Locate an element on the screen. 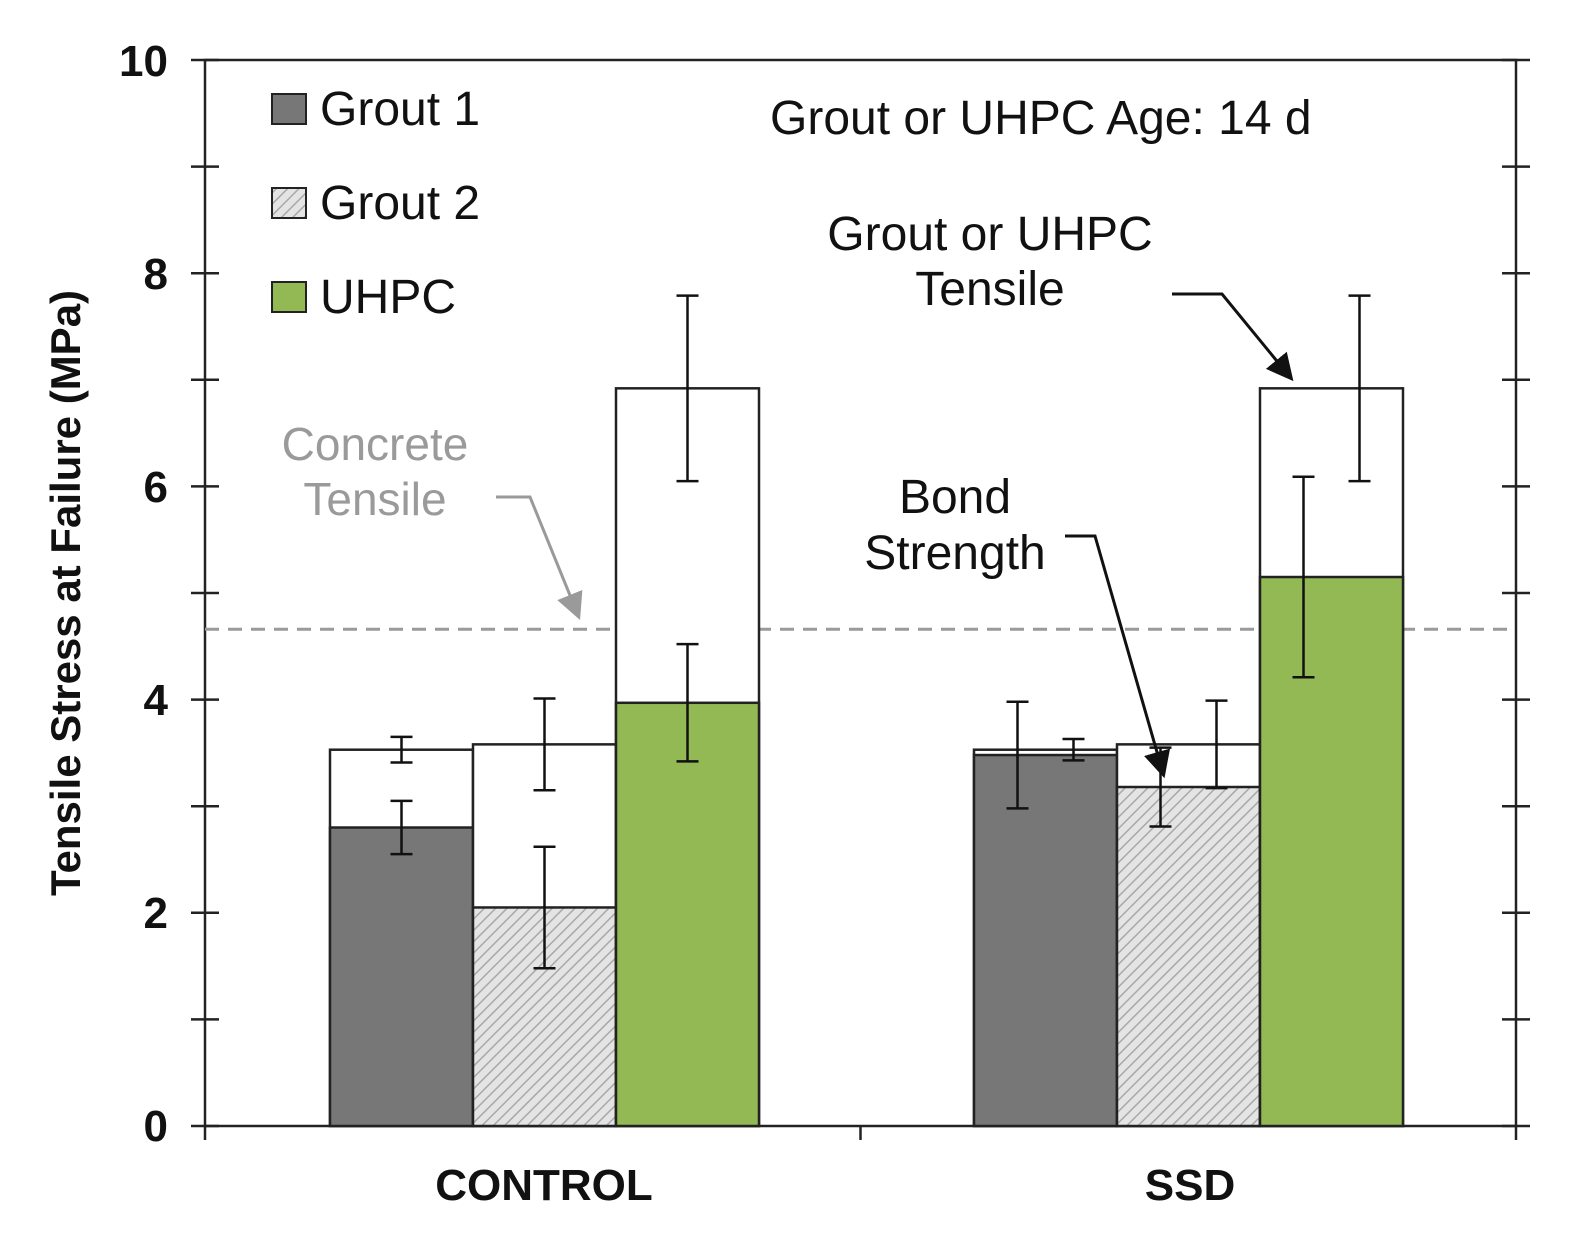  tensile-annotation-line2: Tensile is located at coordinates (989, 289).